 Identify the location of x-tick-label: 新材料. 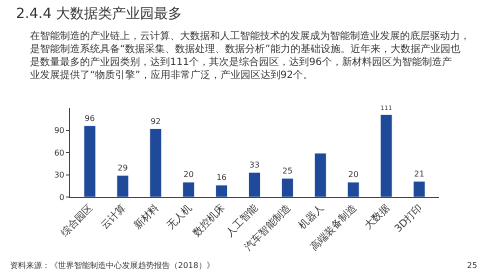
(147, 217).